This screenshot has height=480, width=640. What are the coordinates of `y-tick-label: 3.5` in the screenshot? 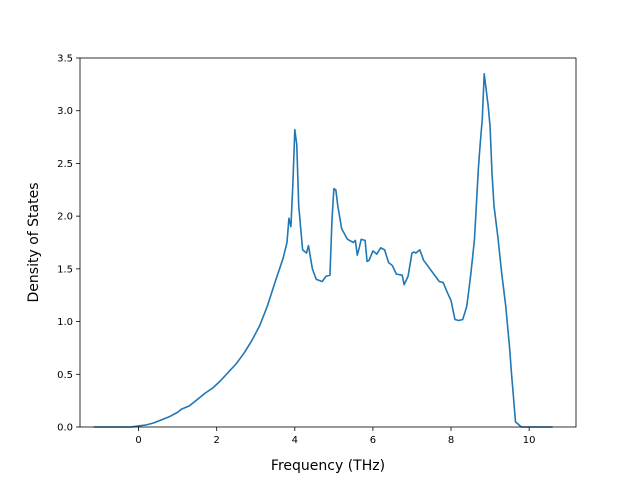 It's located at (65, 59).